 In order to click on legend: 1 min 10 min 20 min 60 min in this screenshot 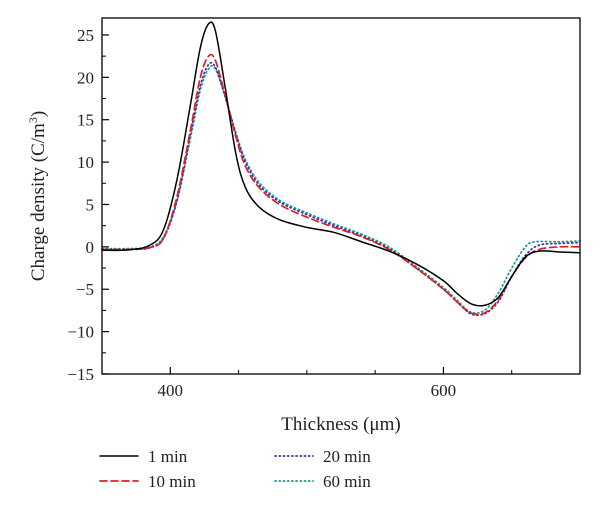, I will do `click(235, 469)`.